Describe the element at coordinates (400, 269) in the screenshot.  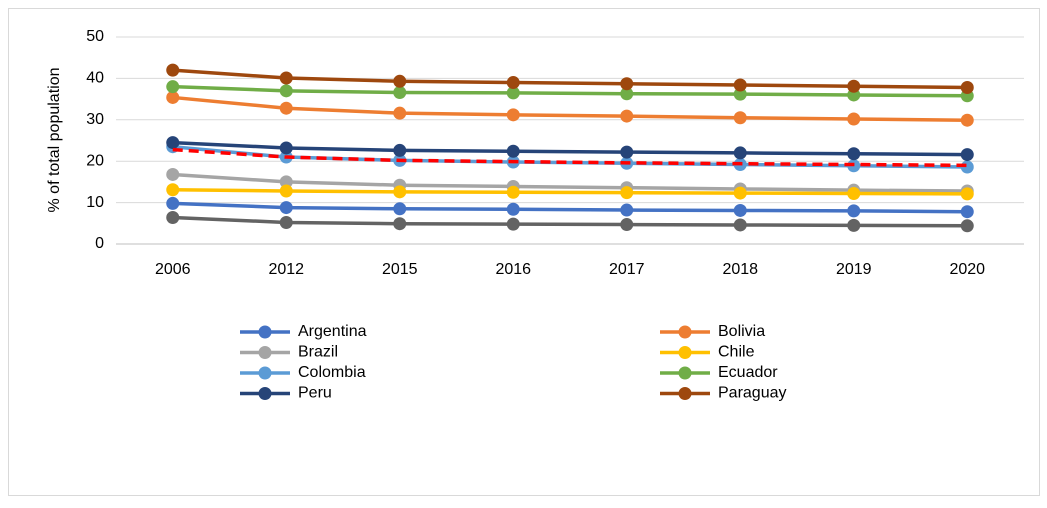
I see `x-tick-label: 2015` at that location.